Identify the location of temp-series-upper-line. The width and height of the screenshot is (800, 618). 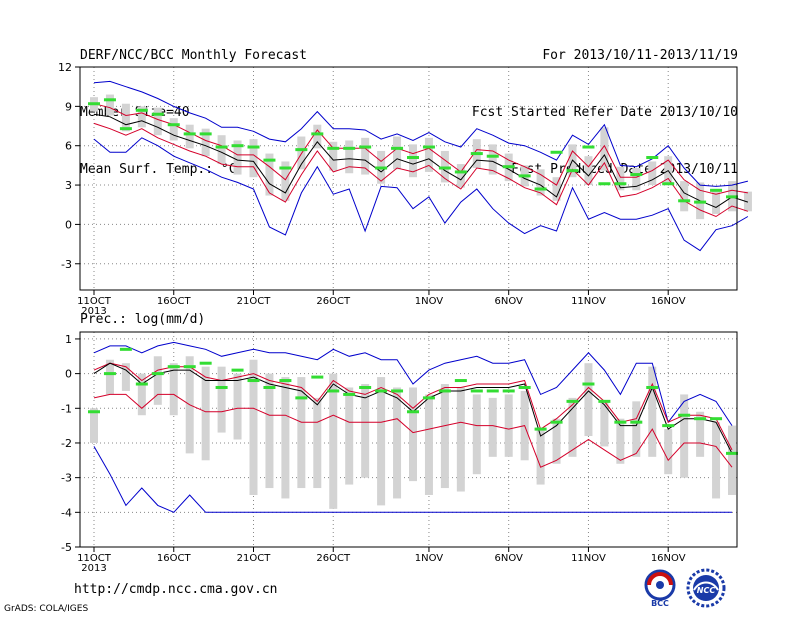
(420, 149).